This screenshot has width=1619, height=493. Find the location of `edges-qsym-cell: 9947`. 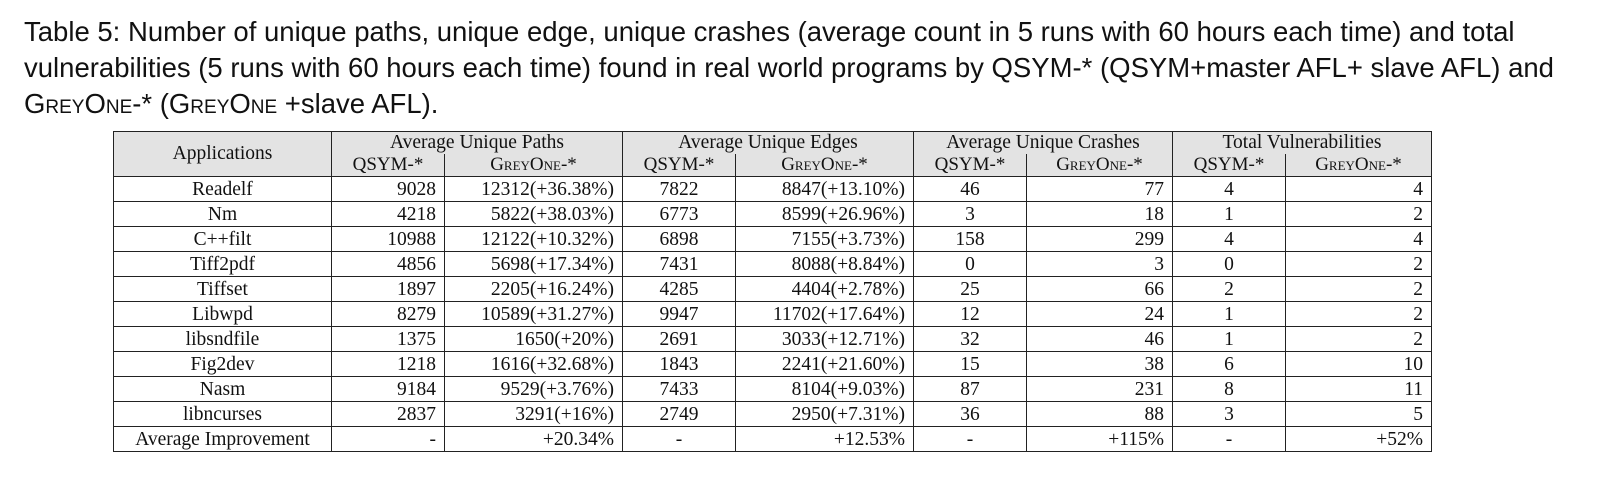

edges-qsym-cell: 9947 is located at coordinates (679, 314).